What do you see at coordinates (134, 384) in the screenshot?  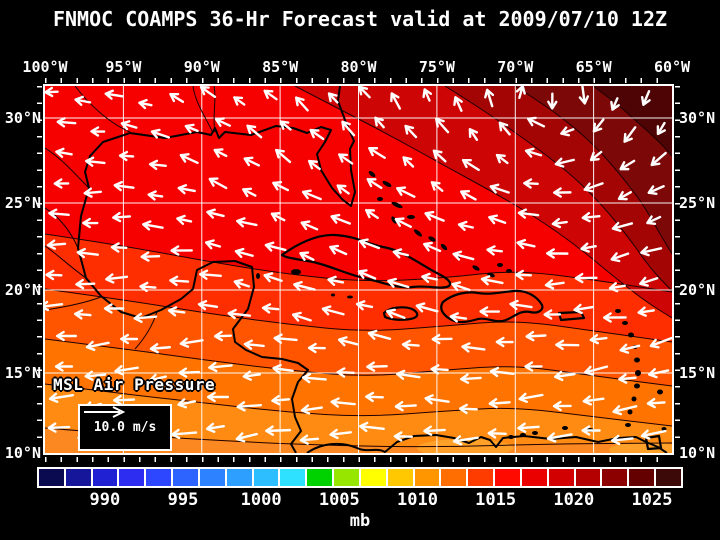 I see `field-label: MSL Air Pressure` at bounding box center [134, 384].